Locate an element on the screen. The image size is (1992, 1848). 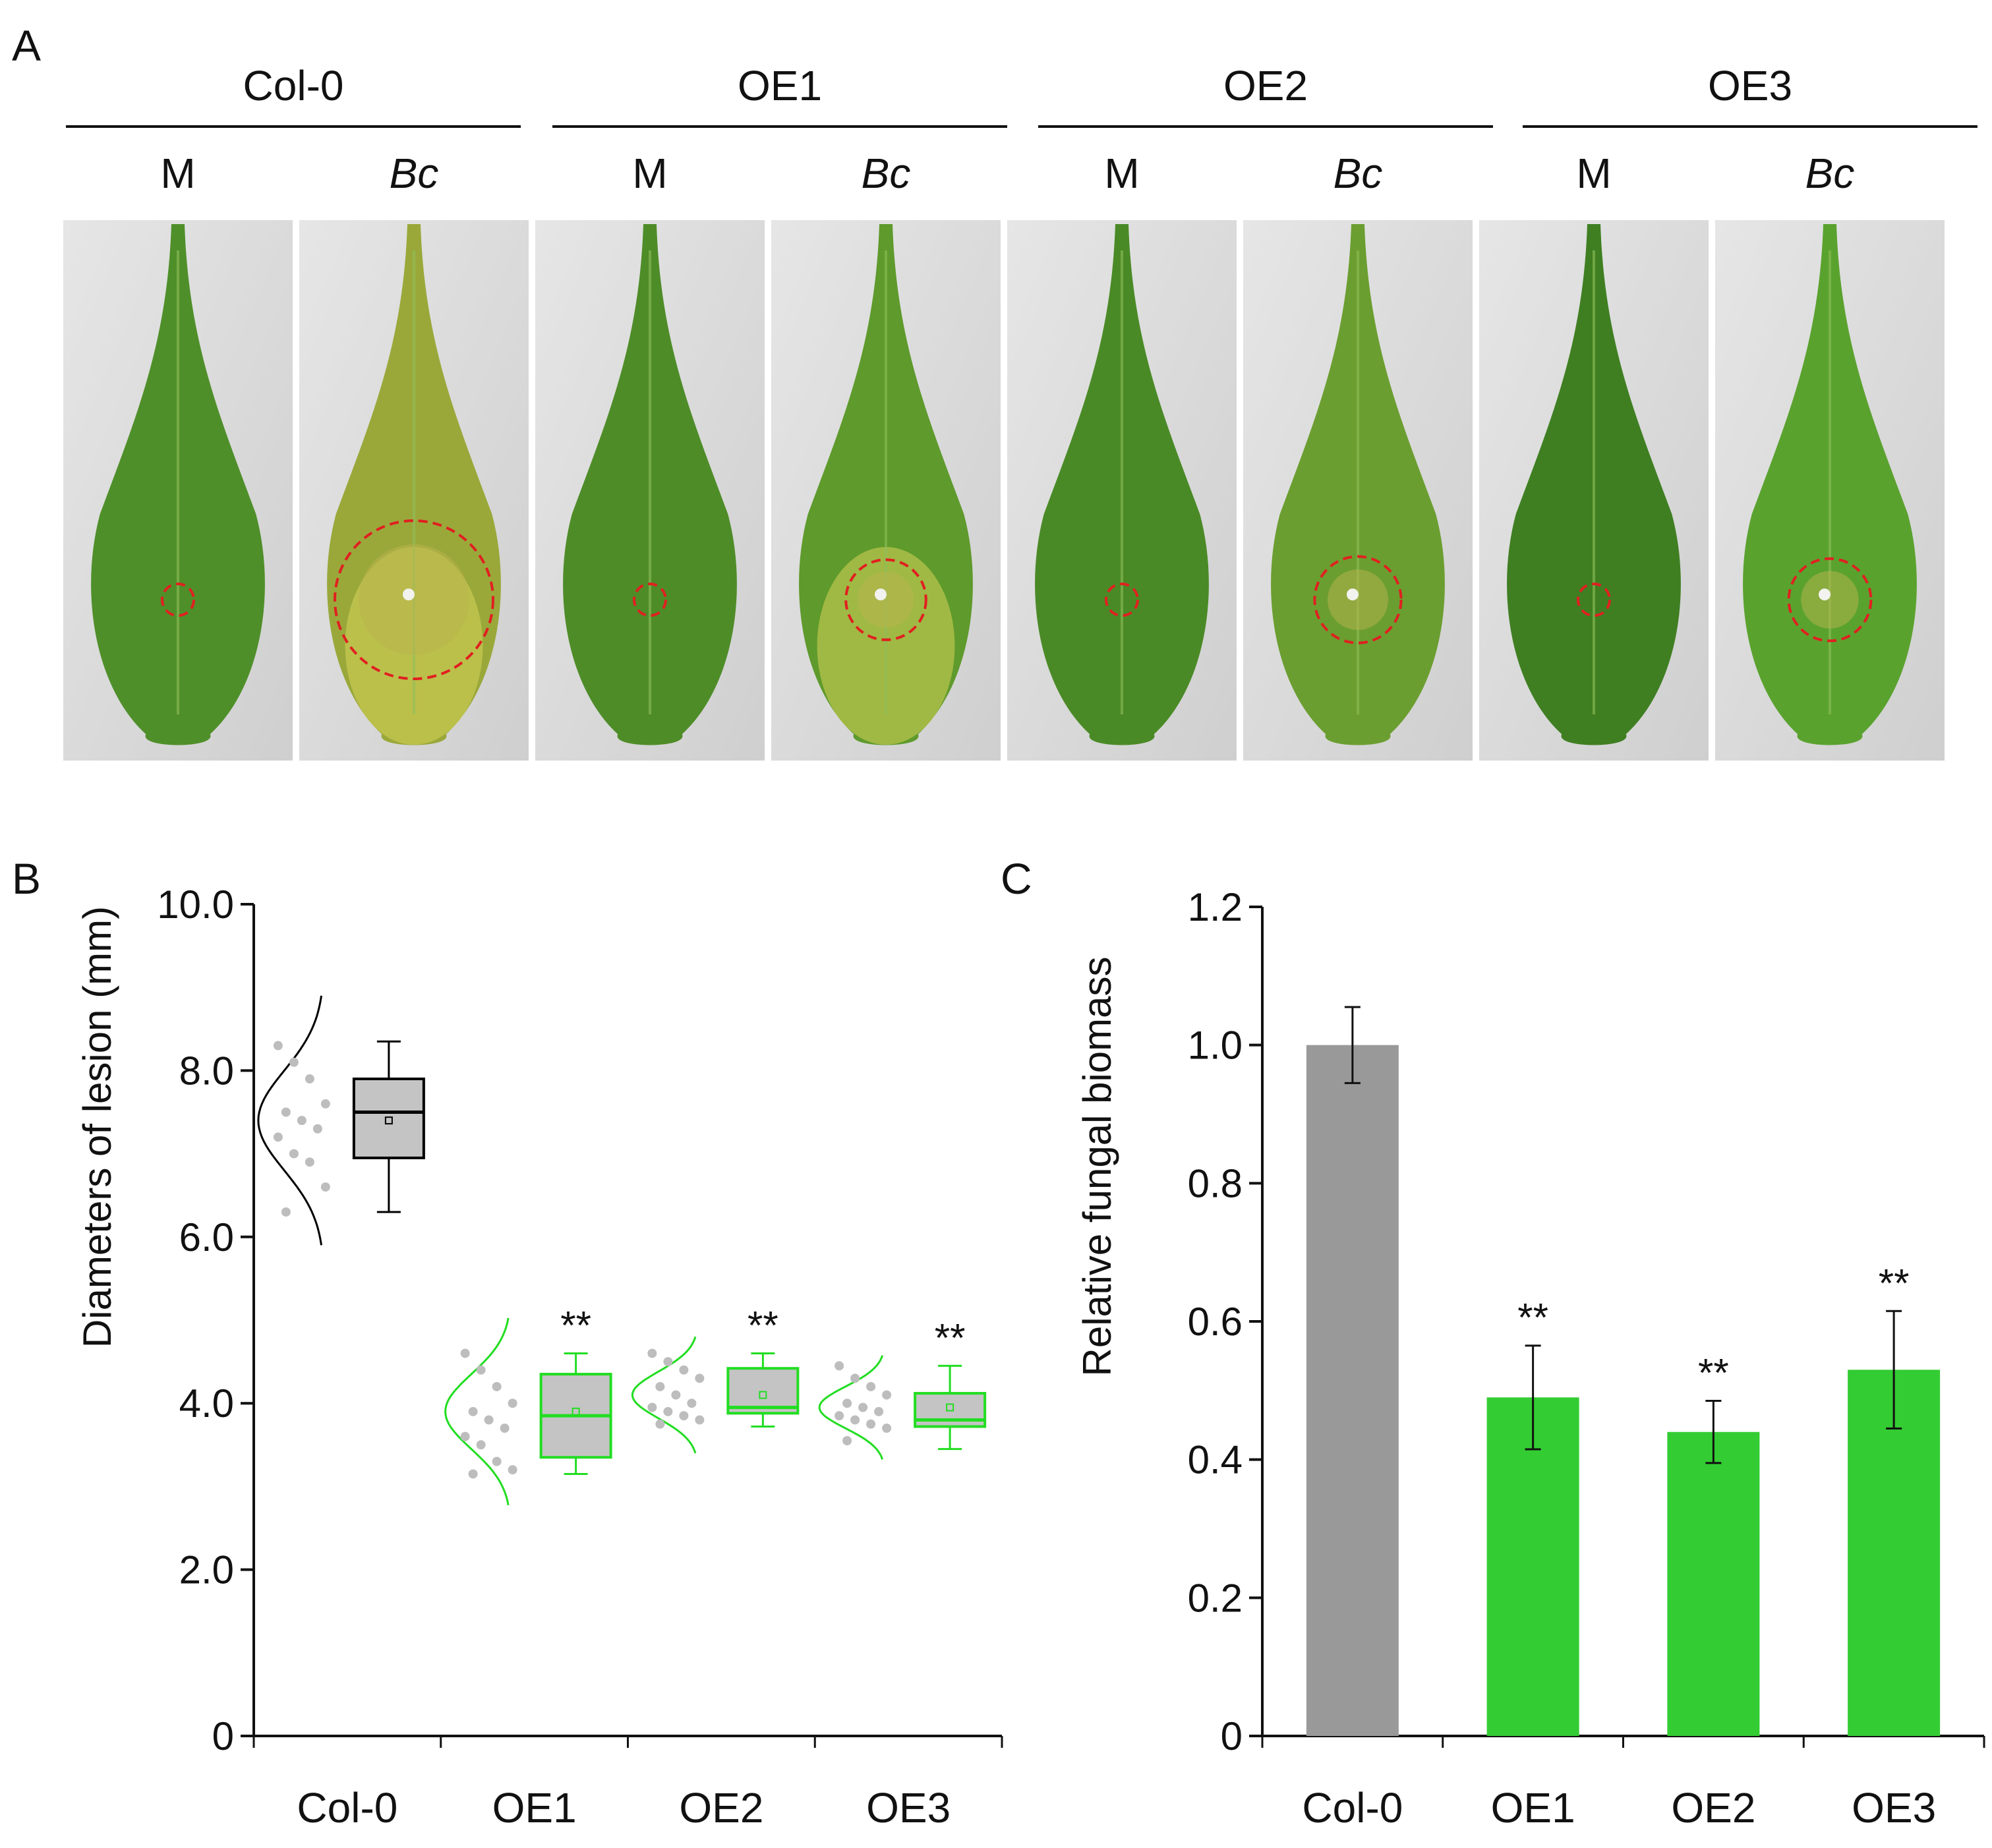
group-title: OE2 is located at coordinates (1265, 86).